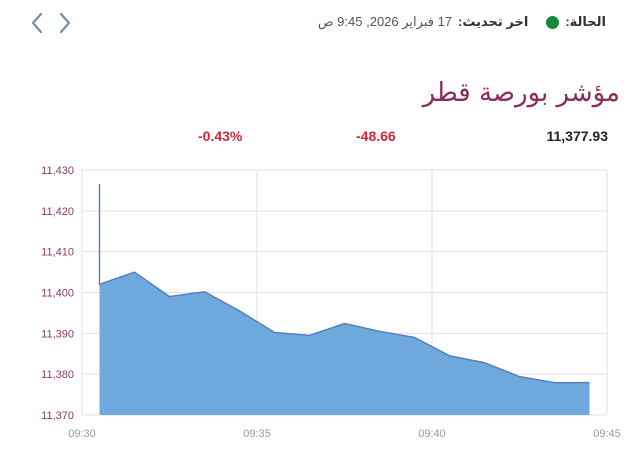 The image size is (640, 468). Describe the element at coordinates (320, 138) in the screenshot. I see `index-stats: 11,377.93 -48.66 -0.43%` at that location.